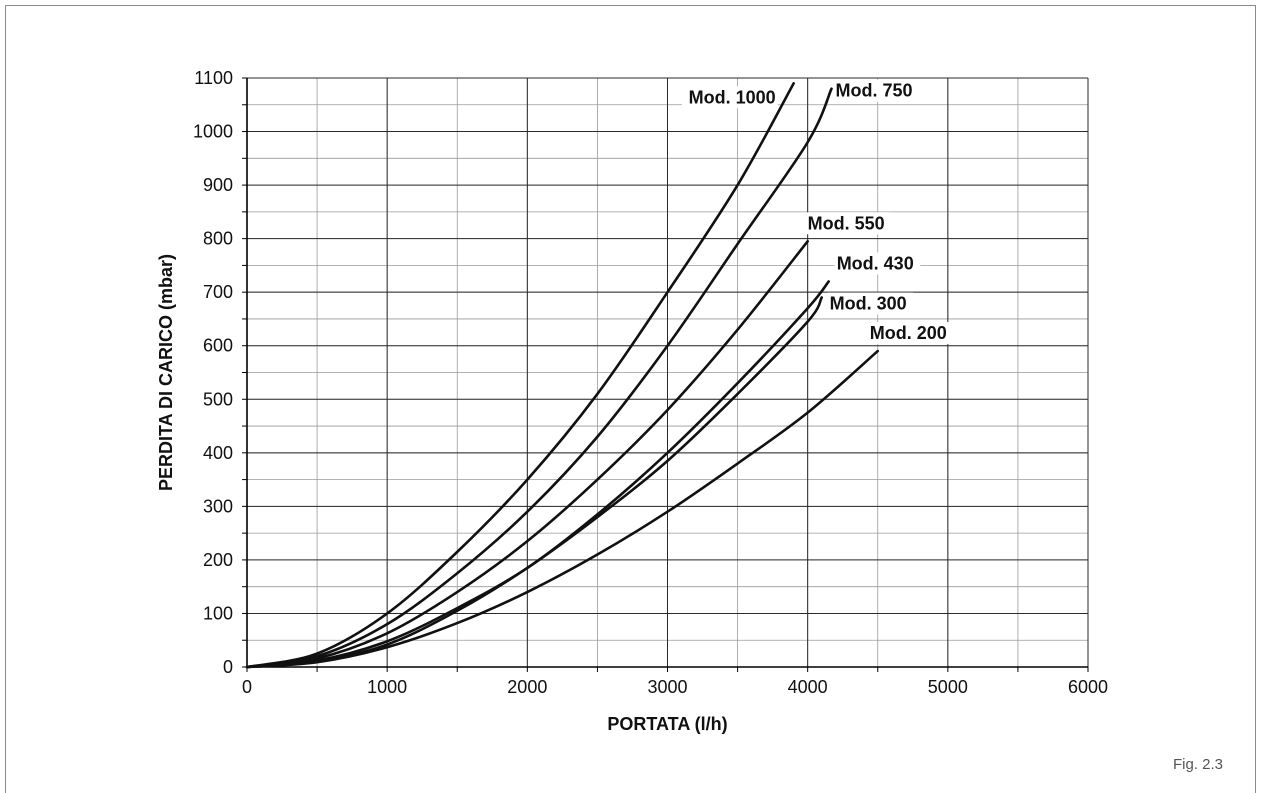 Image resolution: width=1261 pixels, height=793 pixels. What do you see at coordinates (166, 372) in the screenshot?
I see `y-axis-title: PERDITA DI CARICO (mbar)` at bounding box center [166, 372].